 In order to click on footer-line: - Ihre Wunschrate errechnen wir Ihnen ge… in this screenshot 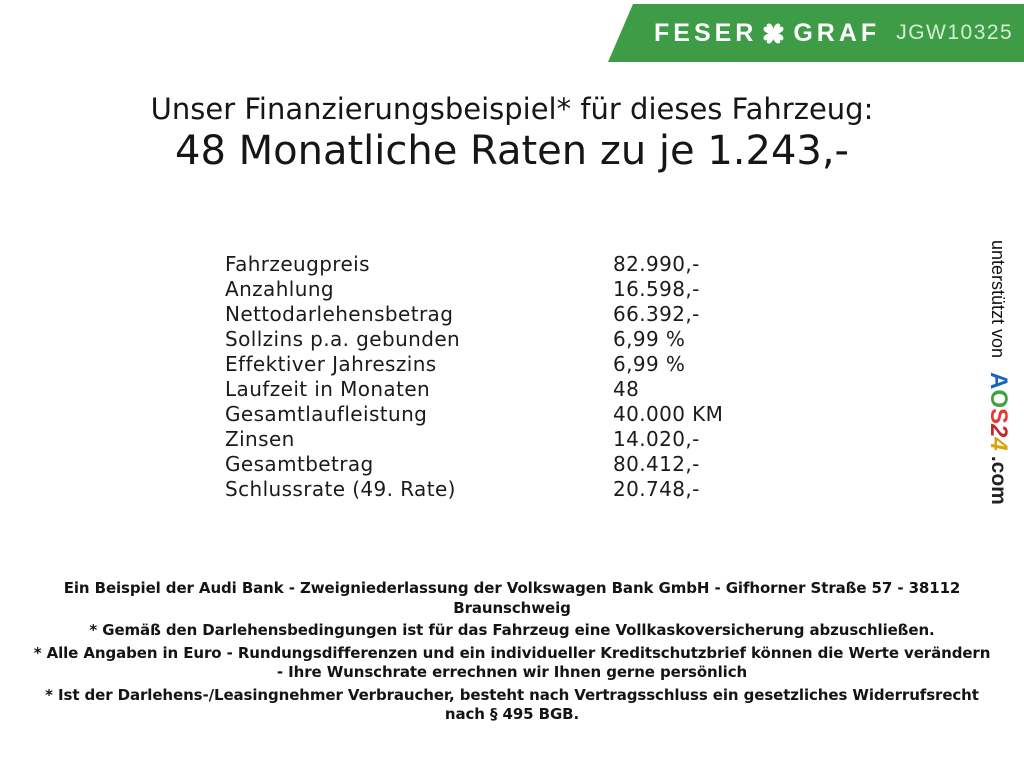, I will do `click(512, 672)`.